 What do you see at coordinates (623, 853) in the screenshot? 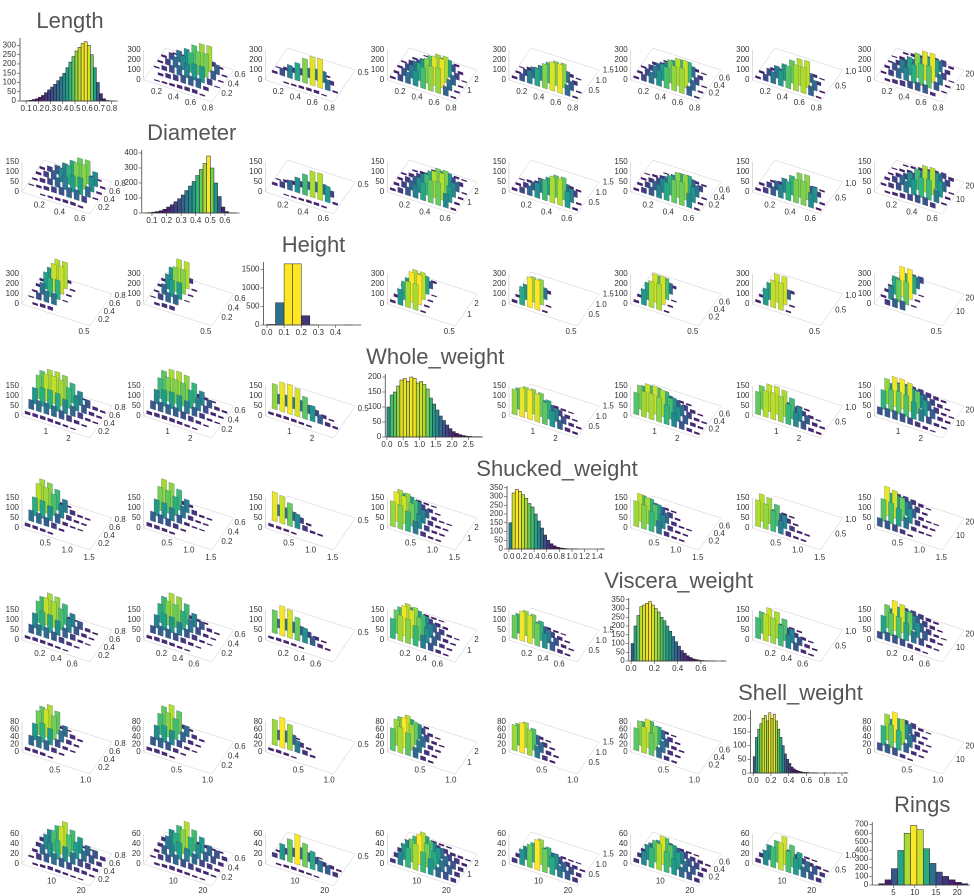
I see `z3d-tick-label: 20` at bounding box center [623, 853].